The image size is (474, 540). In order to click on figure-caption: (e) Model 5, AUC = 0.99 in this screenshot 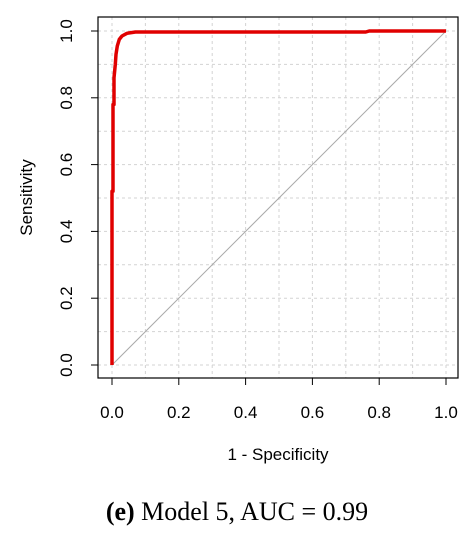, I will do `click(237, 512)`.